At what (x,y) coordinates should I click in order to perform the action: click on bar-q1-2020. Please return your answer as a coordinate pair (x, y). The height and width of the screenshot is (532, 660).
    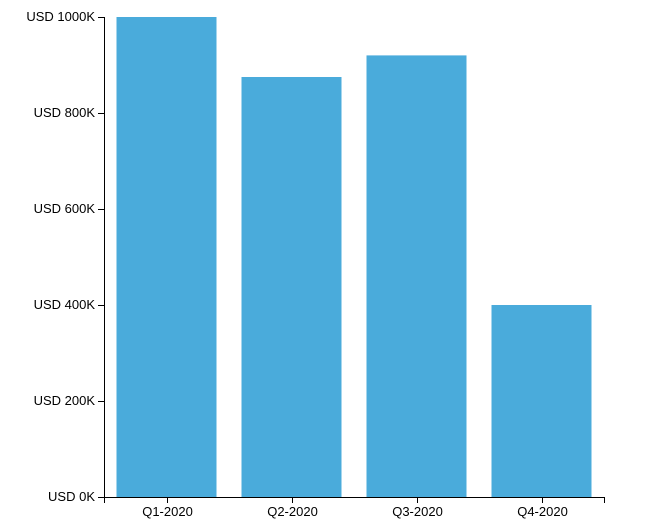
    Looking at the image, I should click on (166, 257).